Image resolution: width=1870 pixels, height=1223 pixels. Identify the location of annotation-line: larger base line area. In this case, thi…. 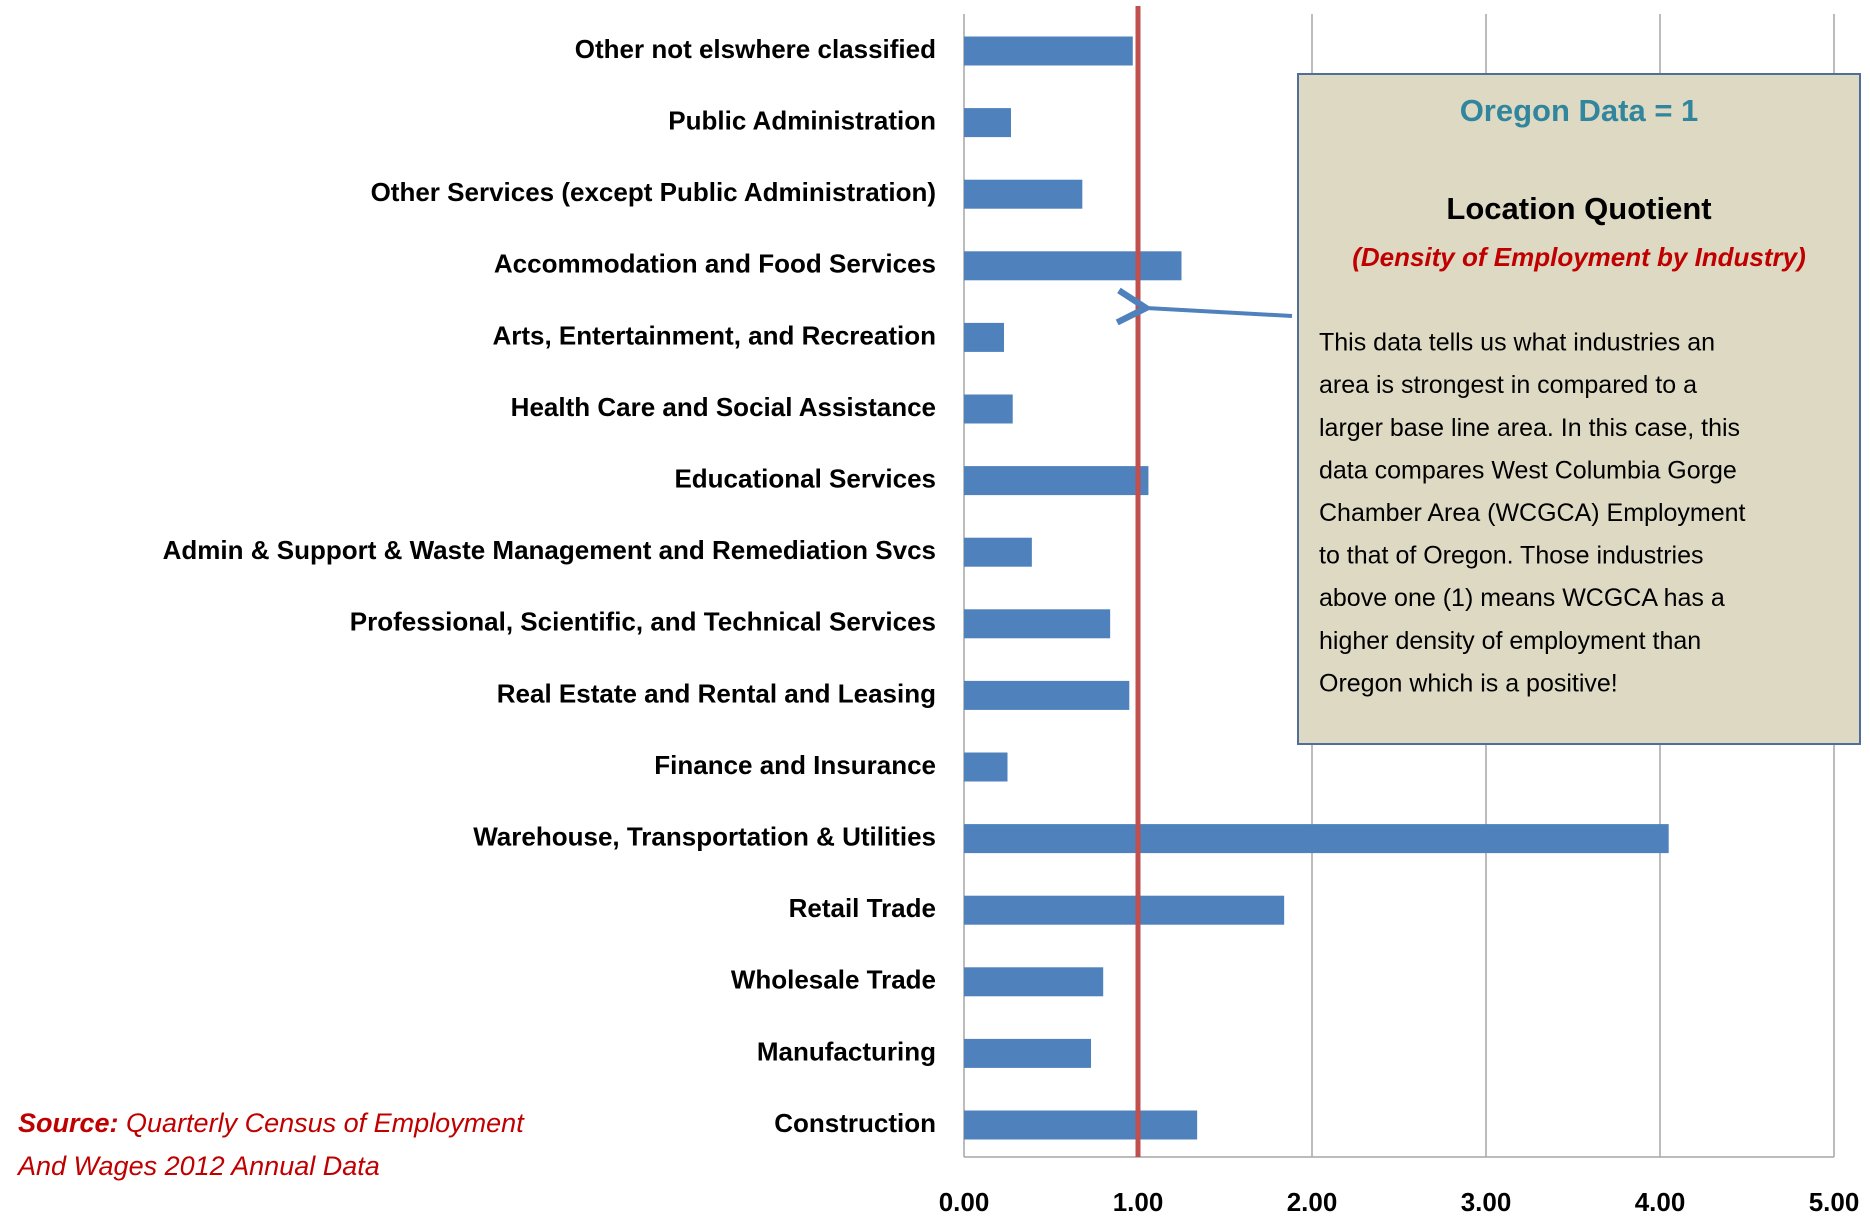
(1529, 428).